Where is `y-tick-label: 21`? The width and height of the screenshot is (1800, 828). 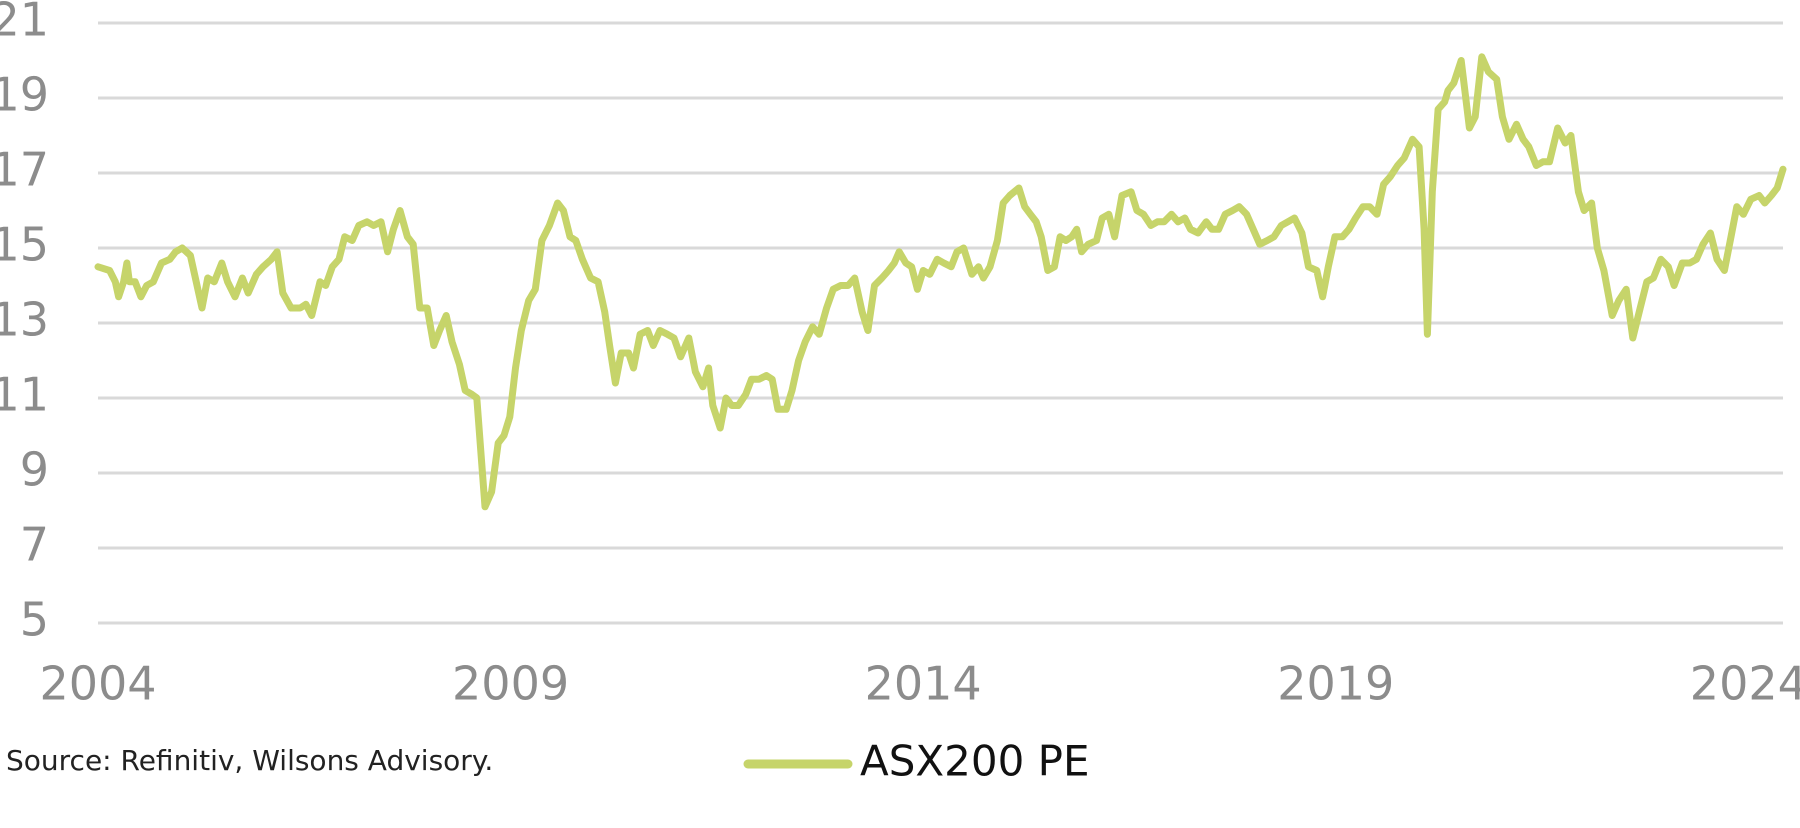
y-tick-label: 21 is located at coordinates (24, 23).